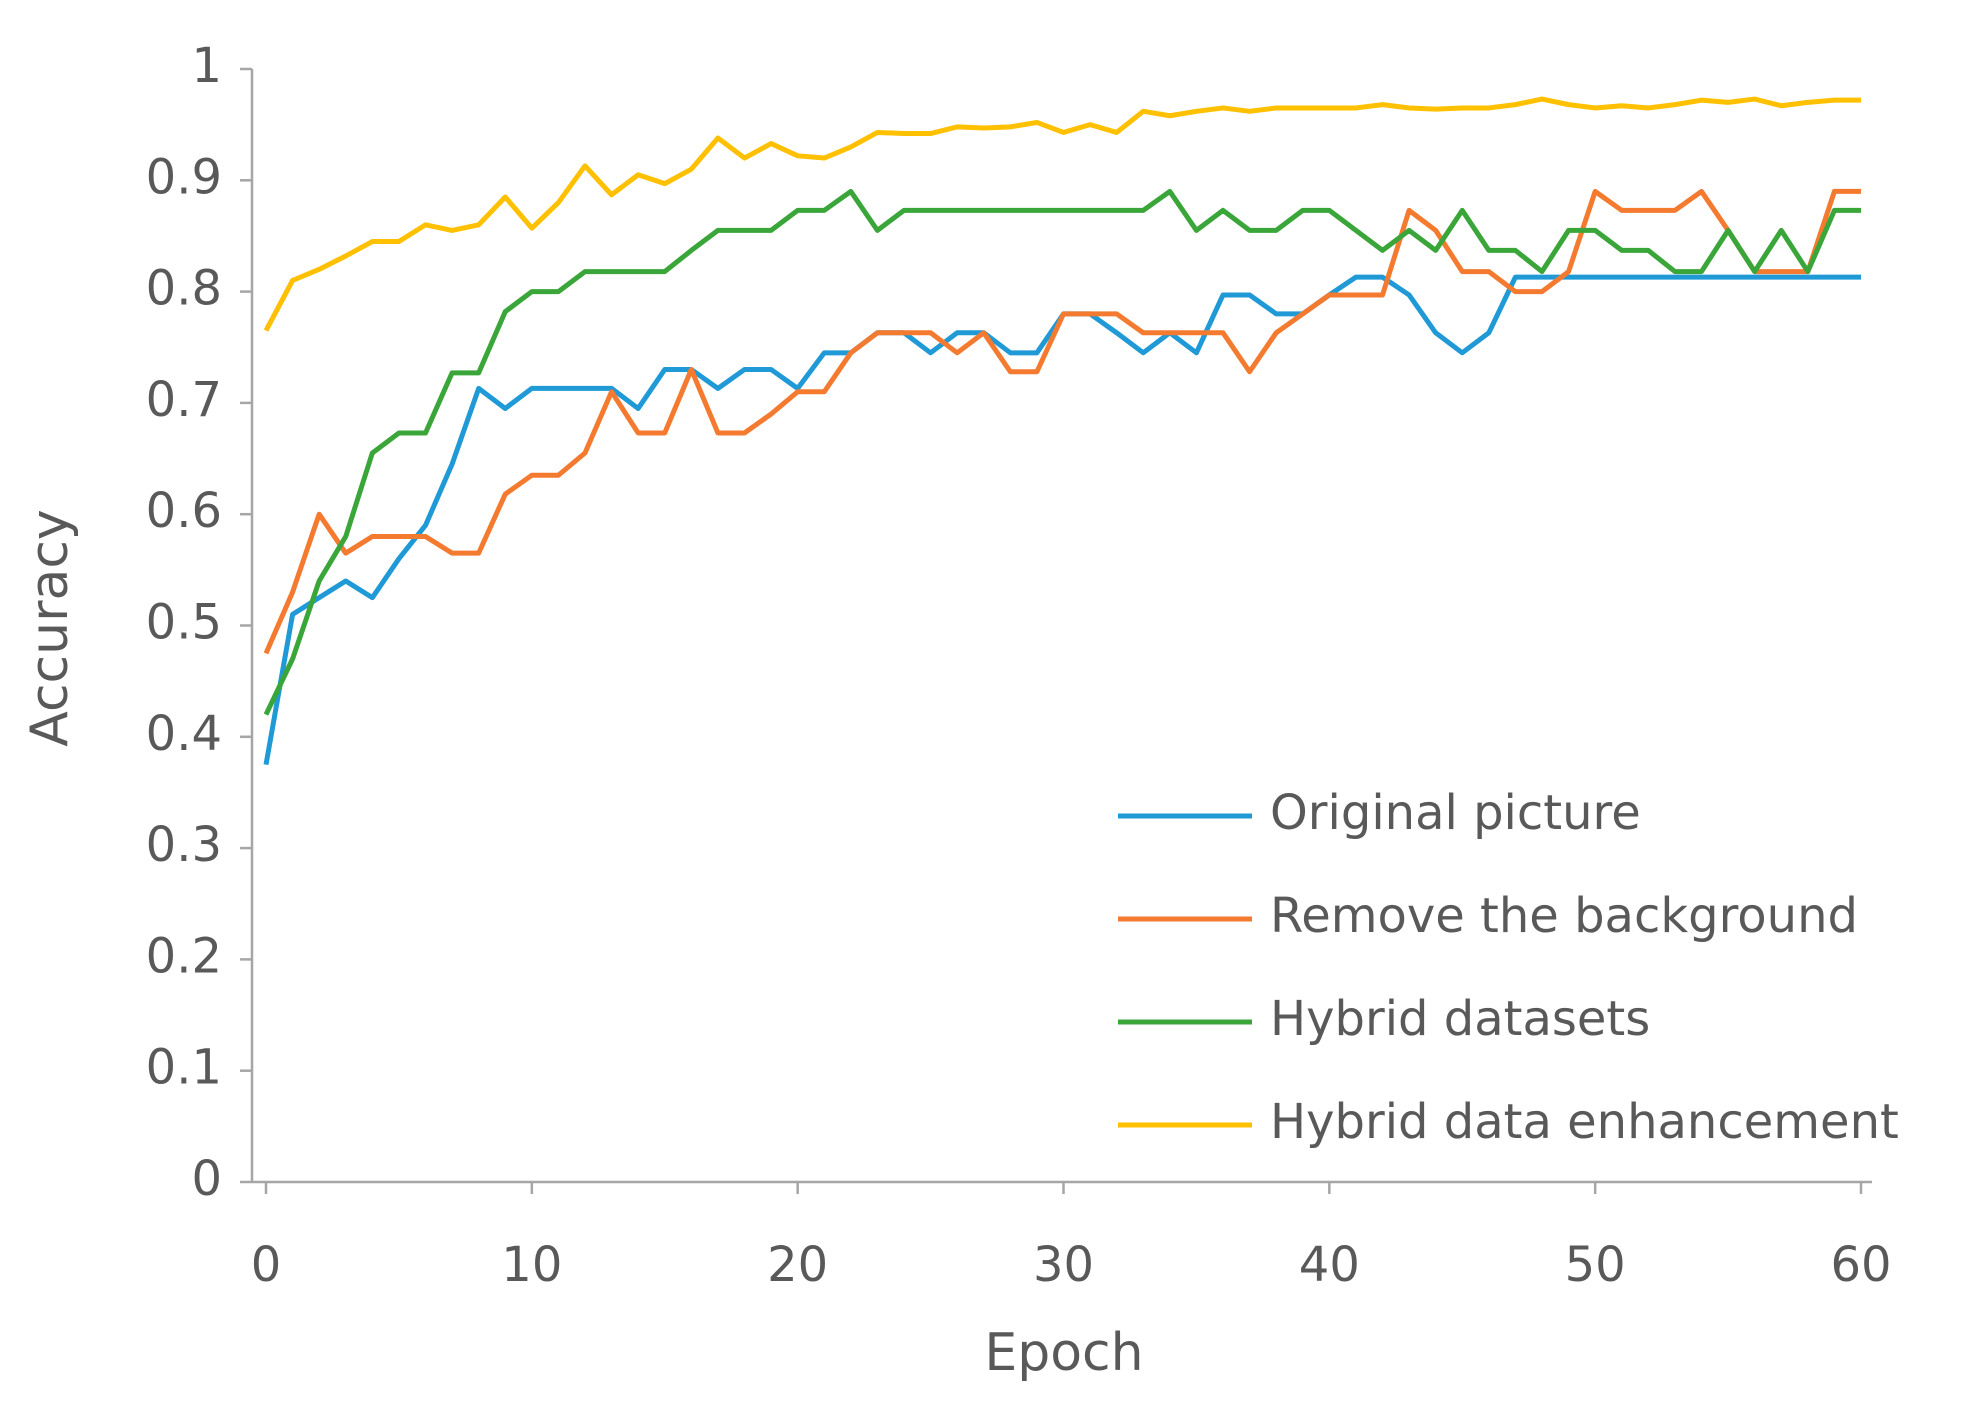  Describe the element at coordinates (1595, 1265) in the screenshot. I see `x-tick-label: 50` at that location.